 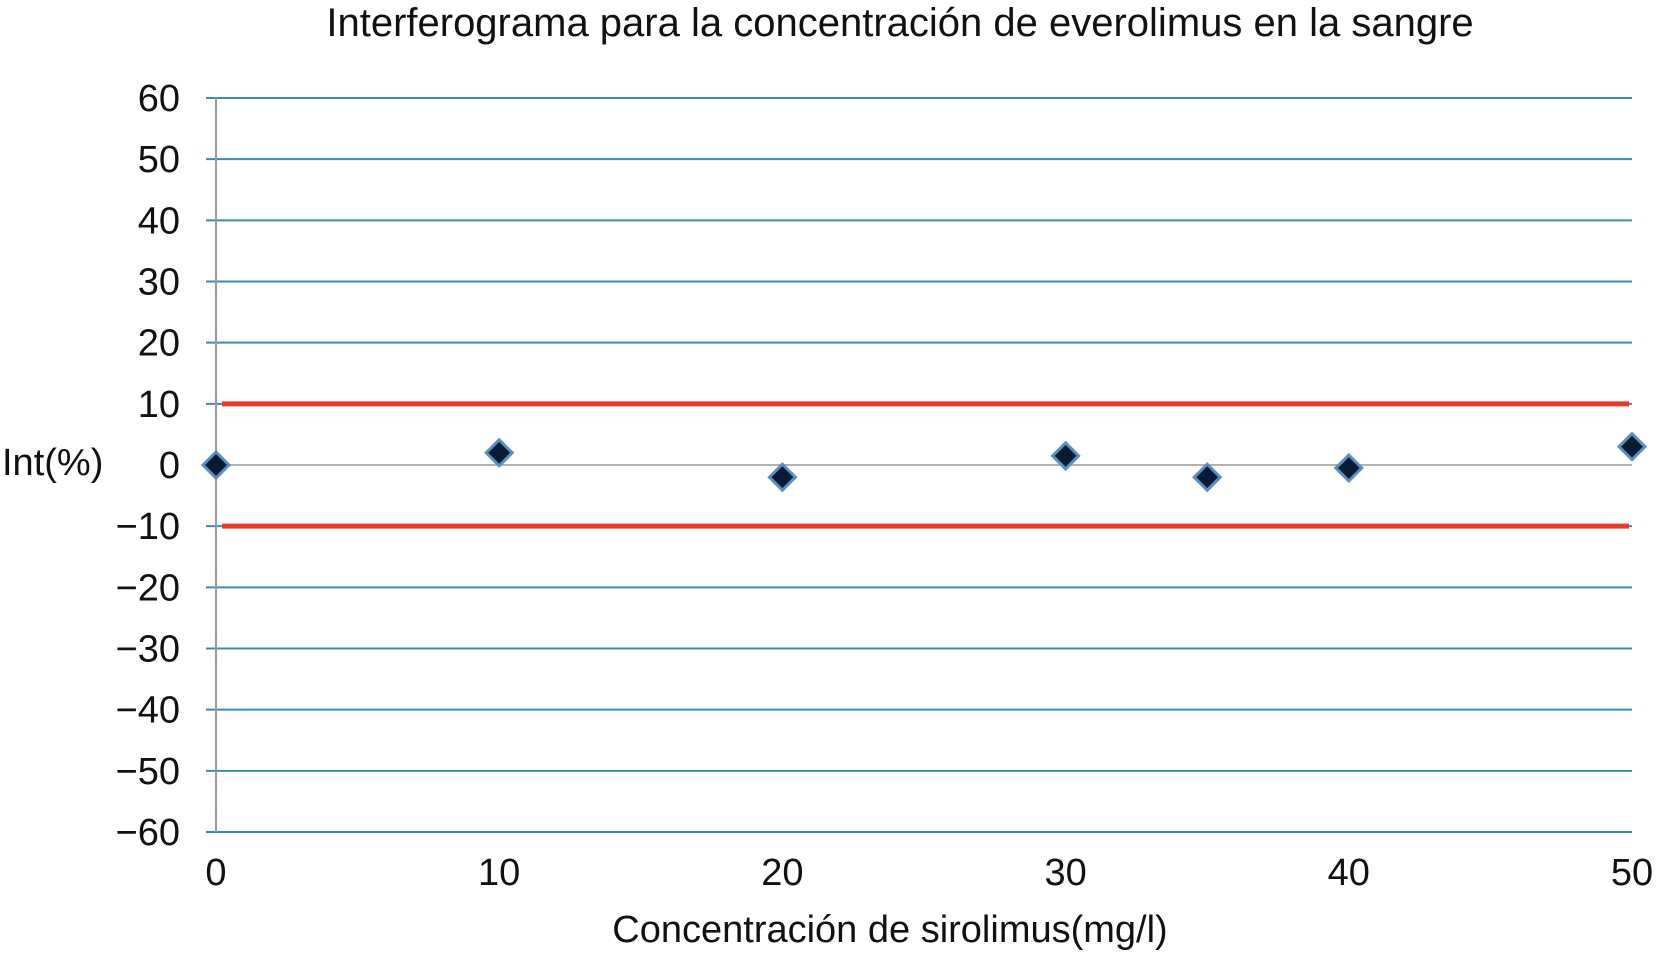 What do you see at coordinates (159, 283) in the screenshot?
I see `y-tick-label: 30` at bounding box center [159, 283].